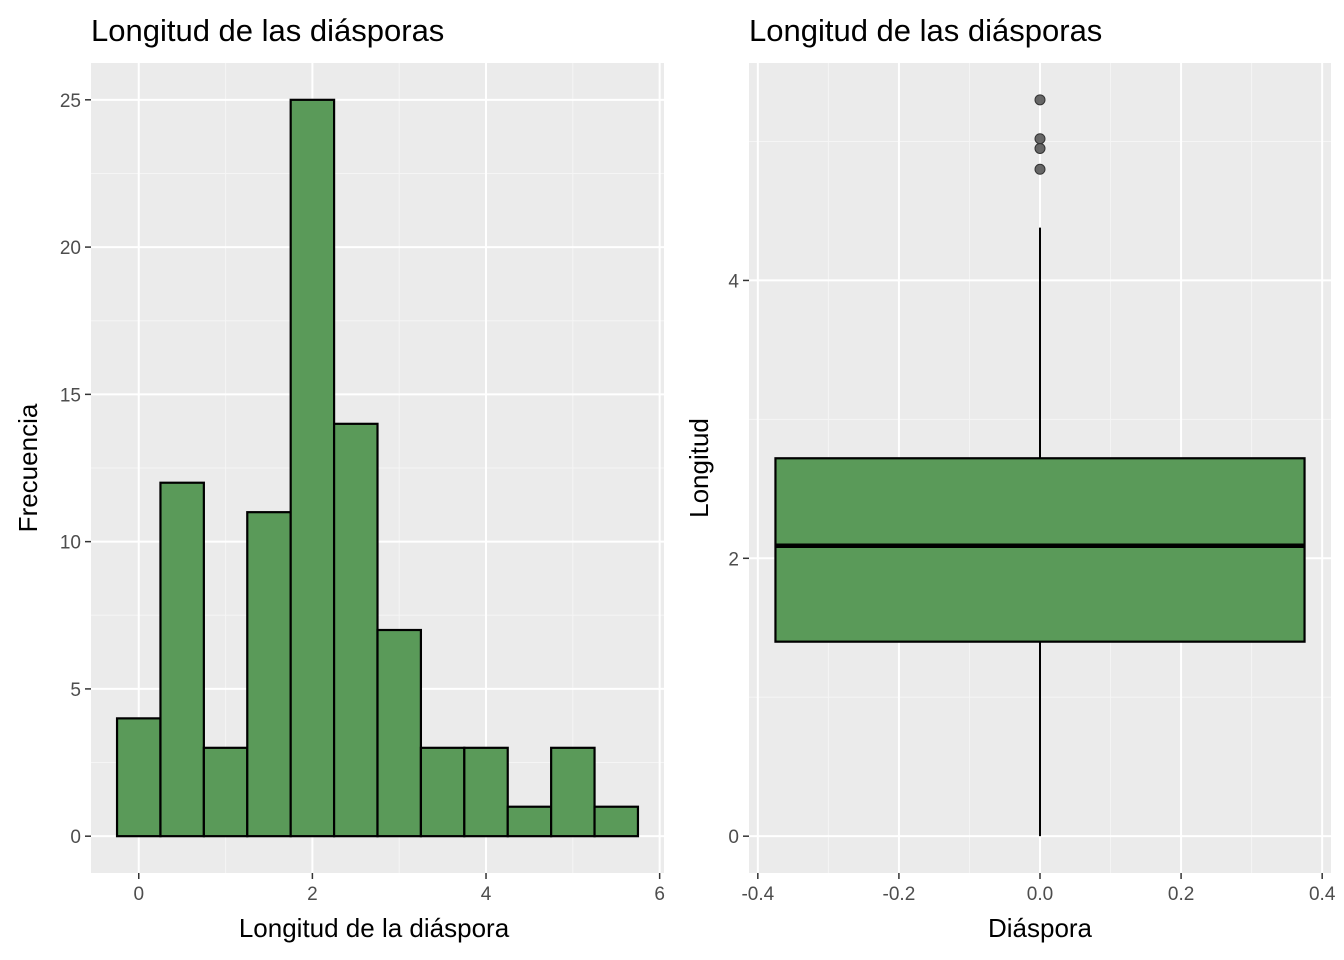 Image resolution: width=1344 pixels, height=960 pixels. Describe the element at coordinates (1040, 550) in the screenshot. I see `boxplot-box` at that location.